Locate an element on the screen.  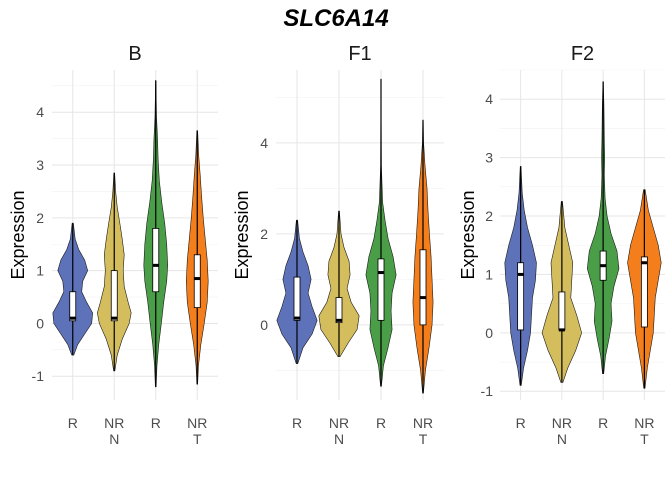
figure-title: SLC6A14 is located at coordinates (335, 18).